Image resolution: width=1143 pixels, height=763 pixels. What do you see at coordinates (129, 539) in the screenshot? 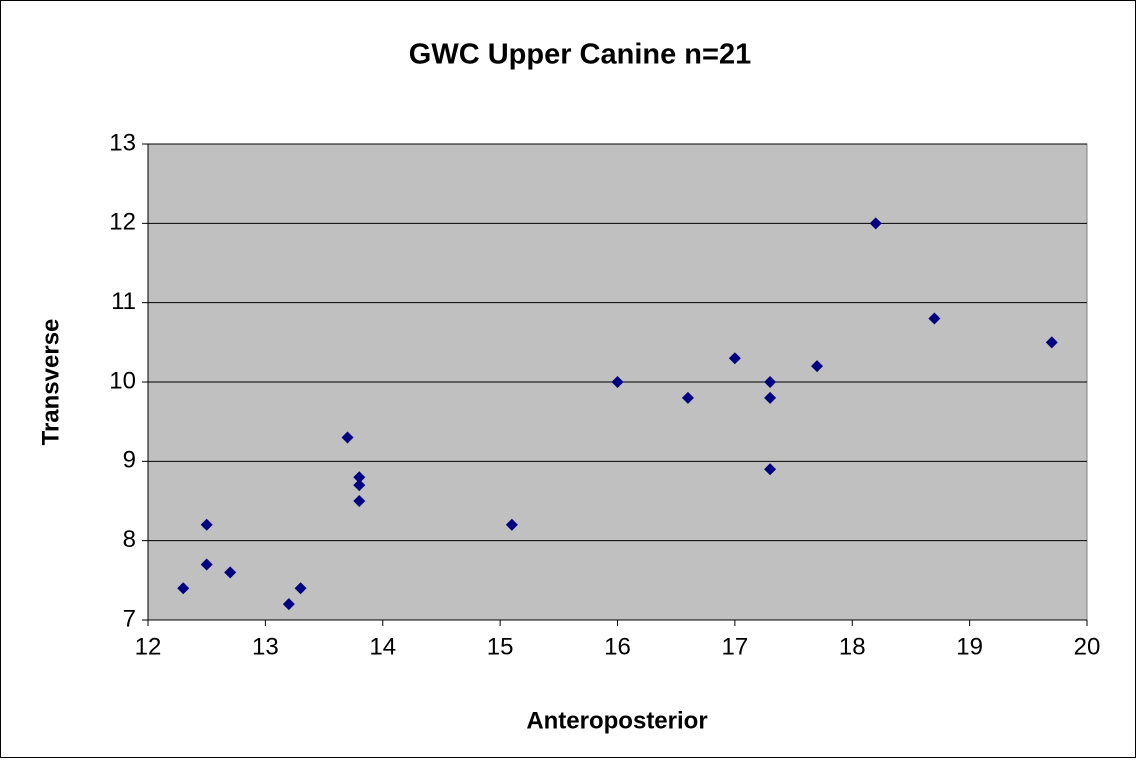
I see `y-tick-label: 8` at bounding box center [129, 539].